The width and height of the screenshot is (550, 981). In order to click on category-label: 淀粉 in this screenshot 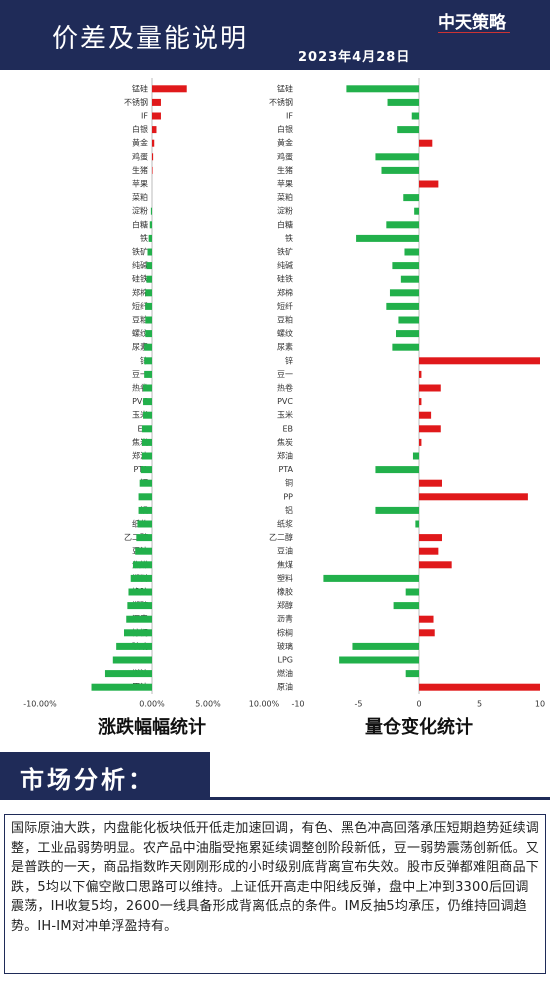, I will do `click(140, 211)`.